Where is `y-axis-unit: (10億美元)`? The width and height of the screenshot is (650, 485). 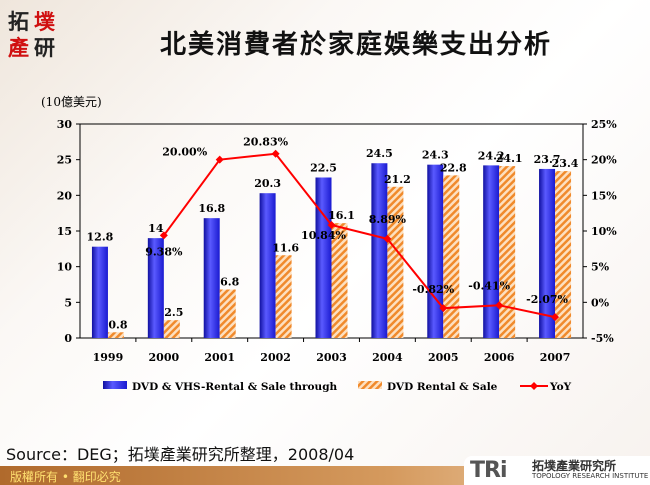 y-axis-unit: (10億美元) is located at coordinates (71, 102).